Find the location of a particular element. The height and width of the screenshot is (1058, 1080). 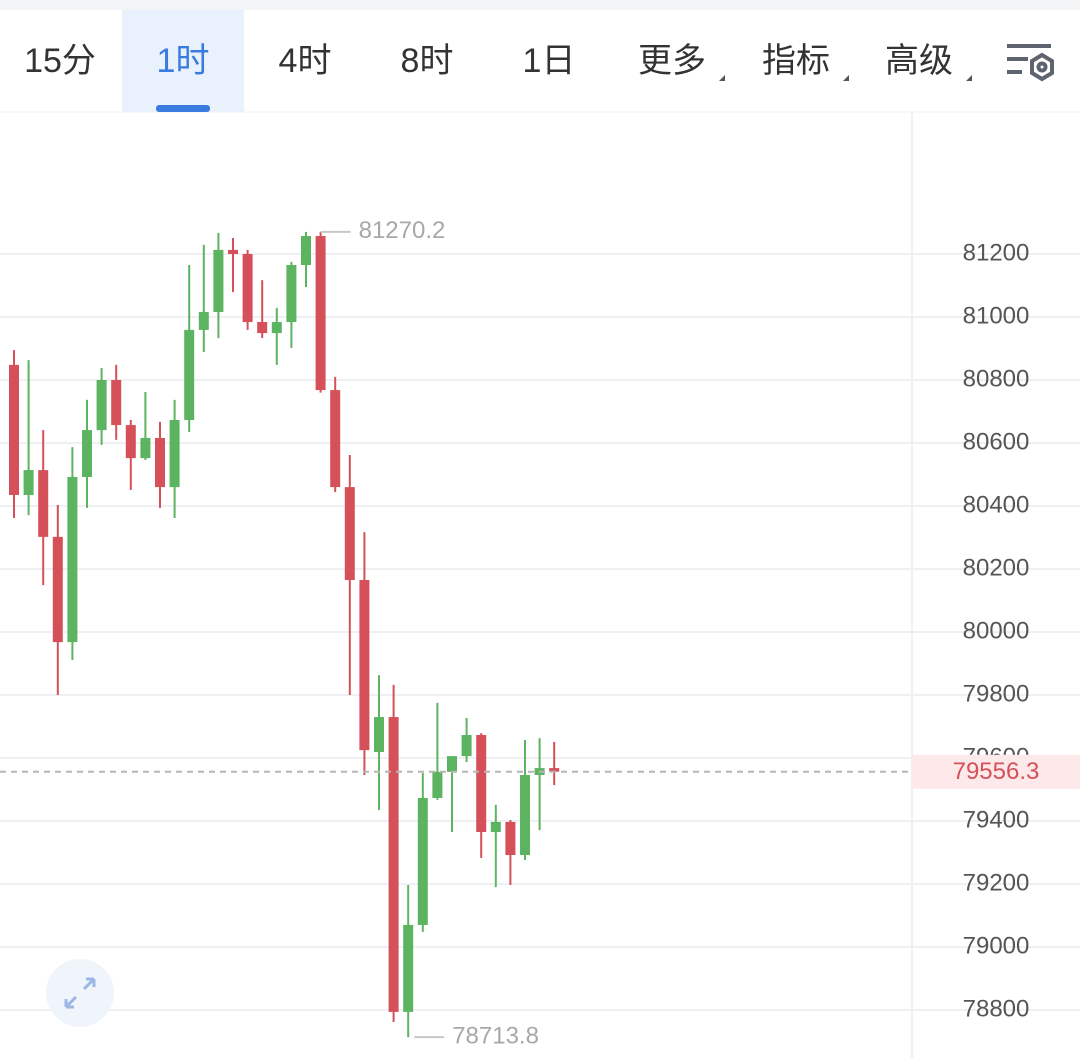

y-tick-label: 80000 is located at coordinates (996, 630).